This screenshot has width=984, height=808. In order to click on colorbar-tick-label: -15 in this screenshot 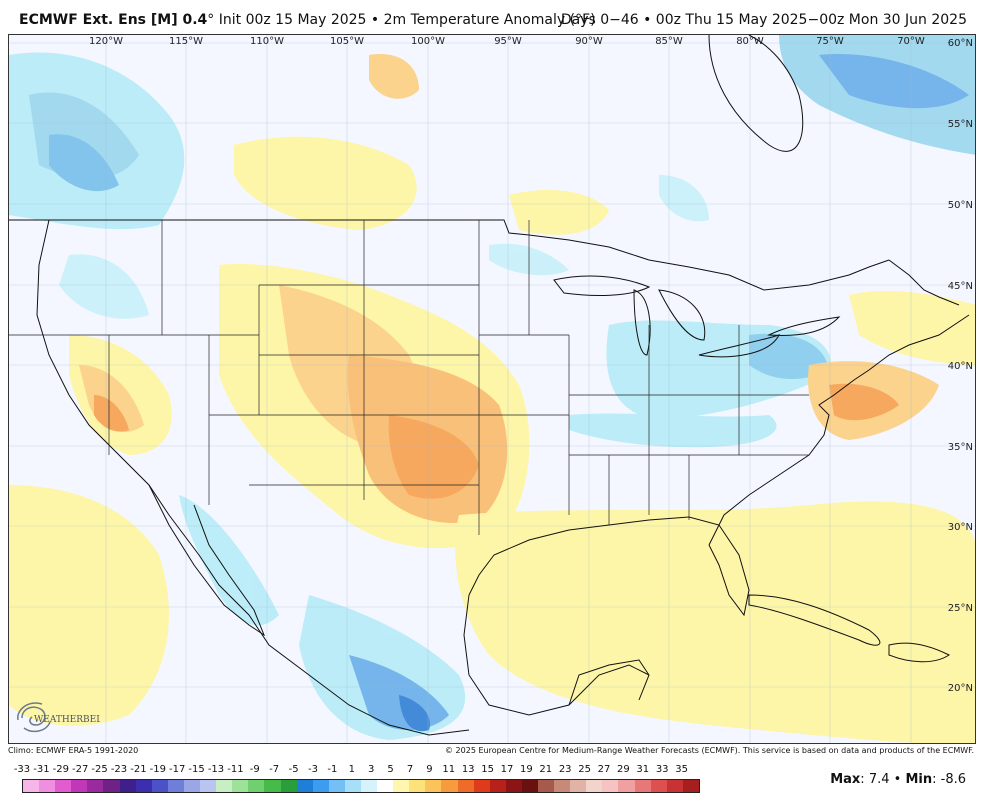, I will do `click(196, 769)`.